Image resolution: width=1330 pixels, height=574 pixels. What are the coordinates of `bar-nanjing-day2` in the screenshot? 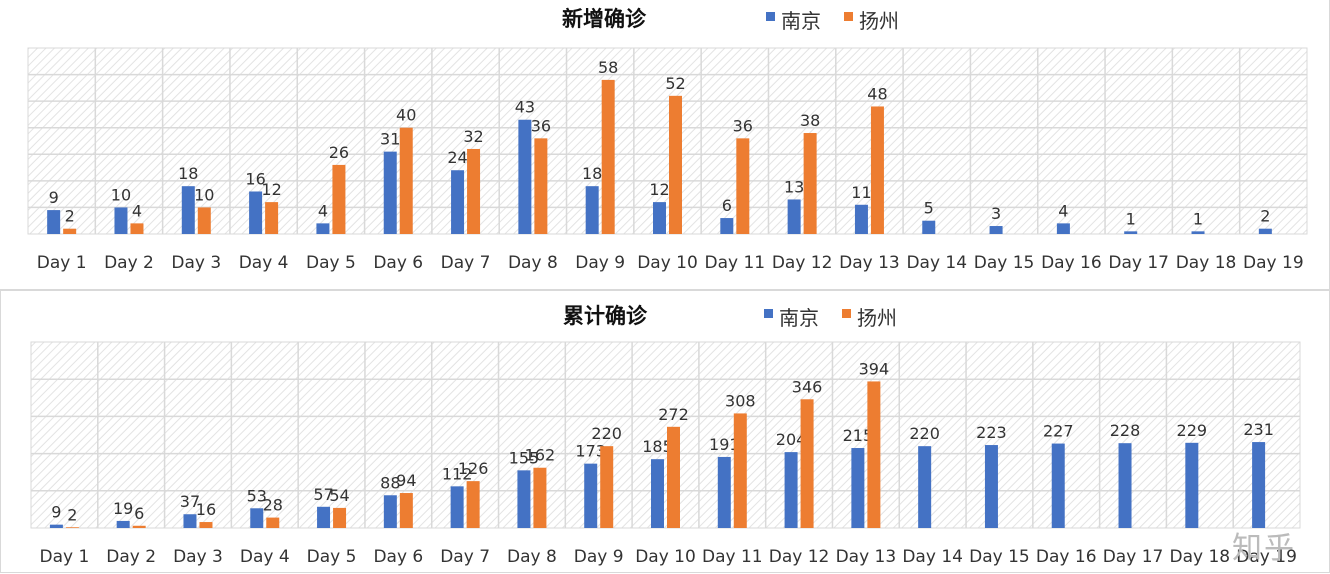 It's located at (121, 220).